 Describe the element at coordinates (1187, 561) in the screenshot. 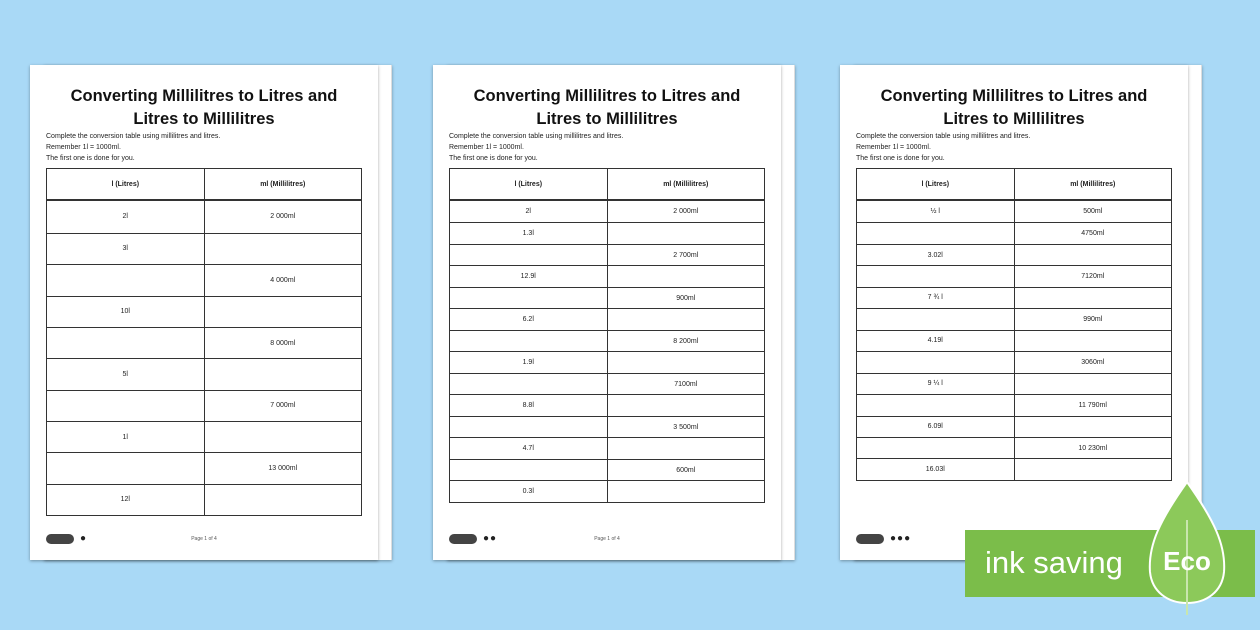

I see `badge-label: Eco` at that location.